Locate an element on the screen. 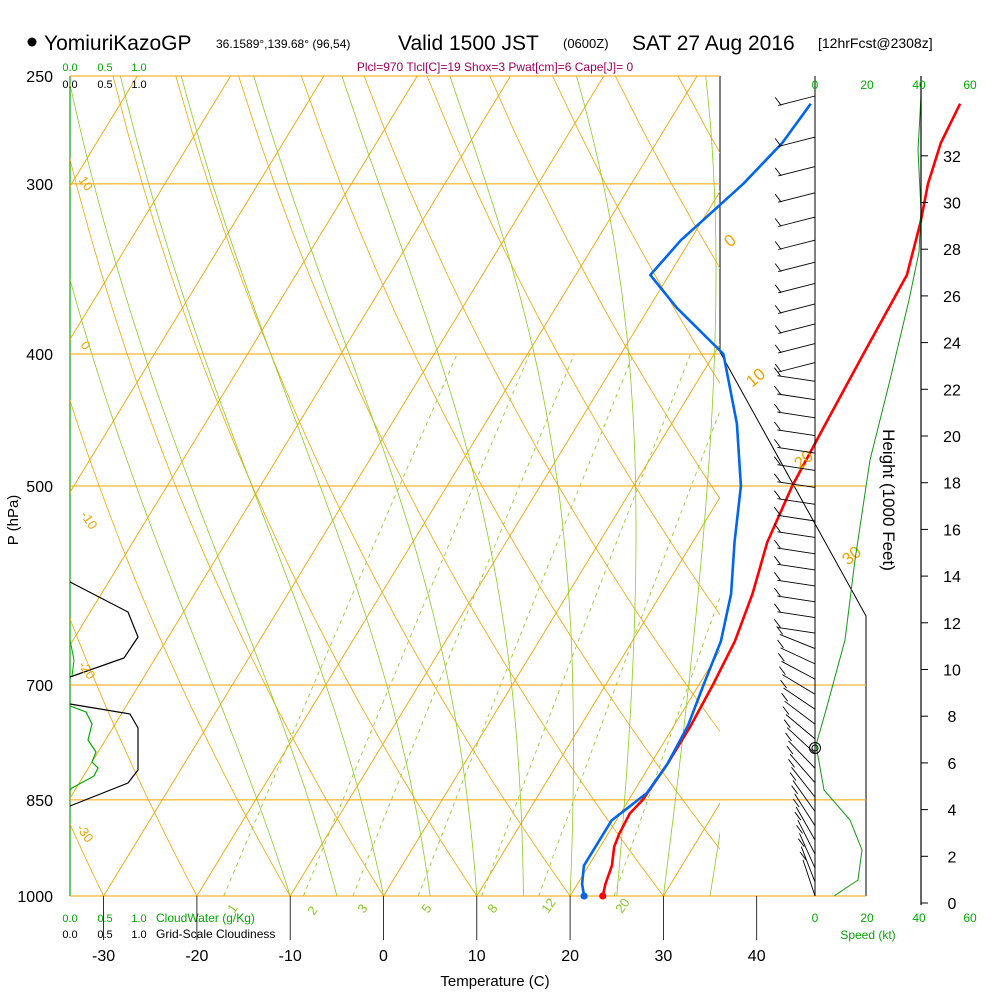 Image resolution: width=1000 pixels, height=1000 pixels. upper-isotherm-label: 30 is located at coordinates (851, 555).